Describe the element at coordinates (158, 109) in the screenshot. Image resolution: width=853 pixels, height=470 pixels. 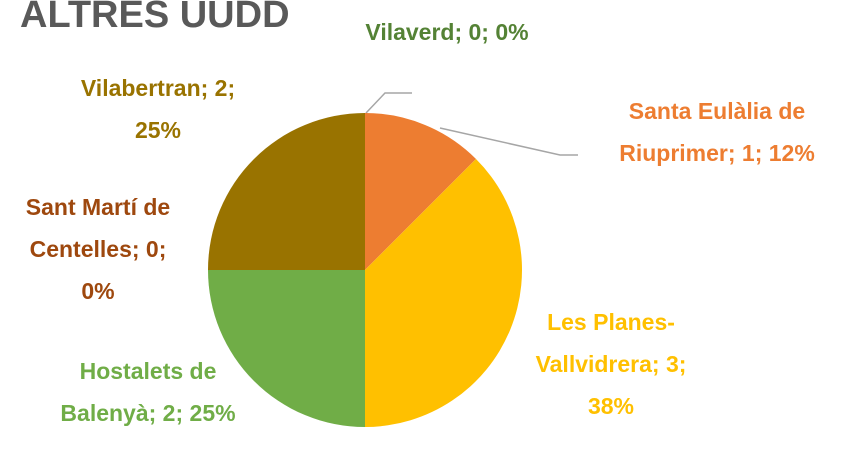
I see `data-label: Vilabertran; 2; 25%` at that location.